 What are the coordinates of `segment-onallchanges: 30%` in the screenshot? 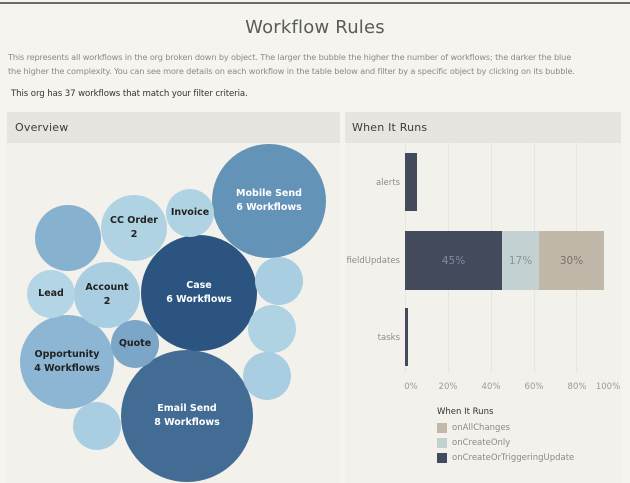 It's located at (571, 260).